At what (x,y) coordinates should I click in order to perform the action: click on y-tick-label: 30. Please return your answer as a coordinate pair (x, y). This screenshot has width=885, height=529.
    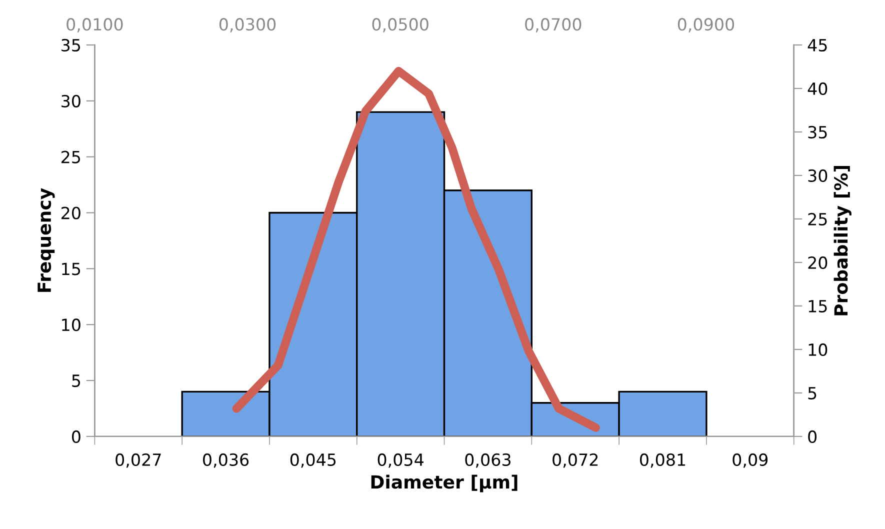
    Looking at the image, I should click on (71, 101).